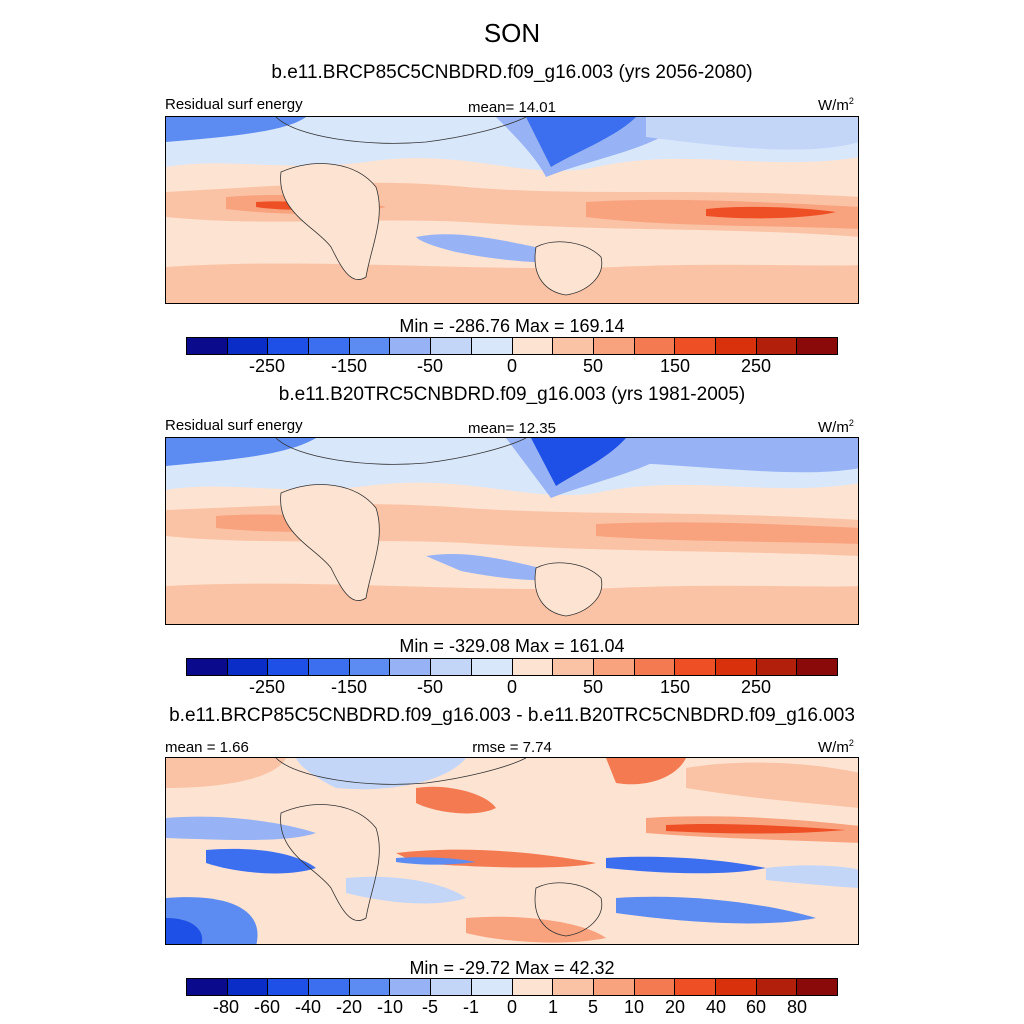 This screenshot has height=1024, width=1024. I want to click on panel-3-units: W/m2, so click(836, 747).